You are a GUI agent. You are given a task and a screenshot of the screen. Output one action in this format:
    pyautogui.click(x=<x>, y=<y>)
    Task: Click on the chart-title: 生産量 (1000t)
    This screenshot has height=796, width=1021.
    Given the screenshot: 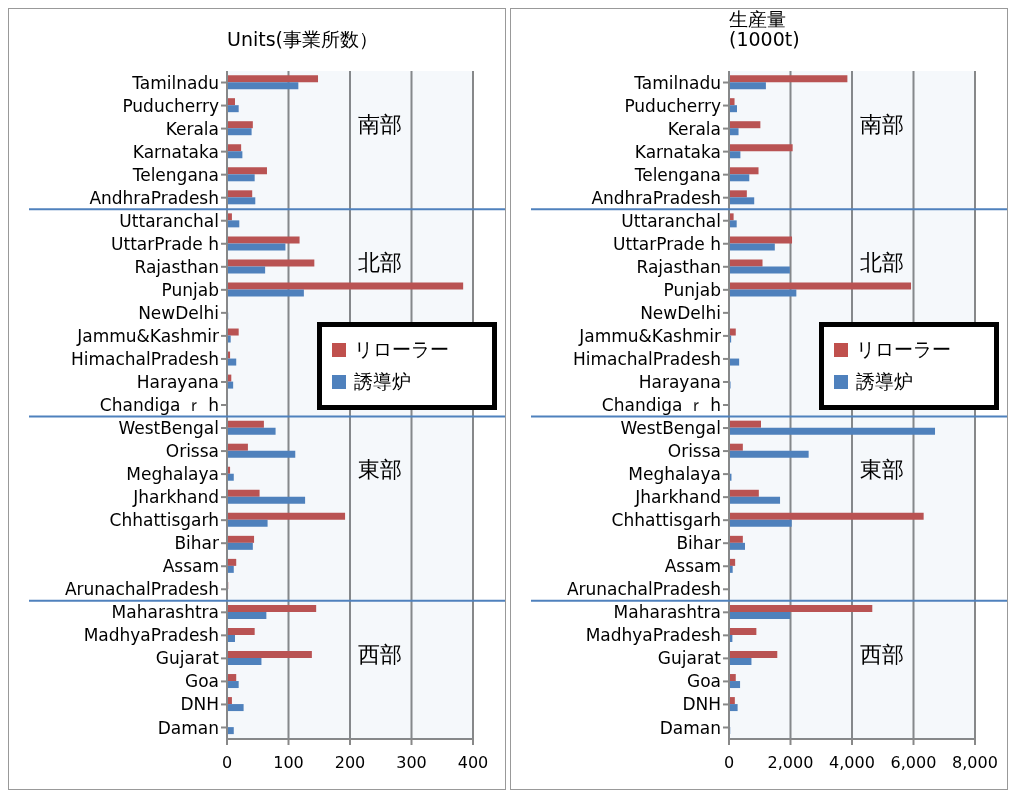 What is the action you would take?
    pyautogui.click(x=764, y=29)
    